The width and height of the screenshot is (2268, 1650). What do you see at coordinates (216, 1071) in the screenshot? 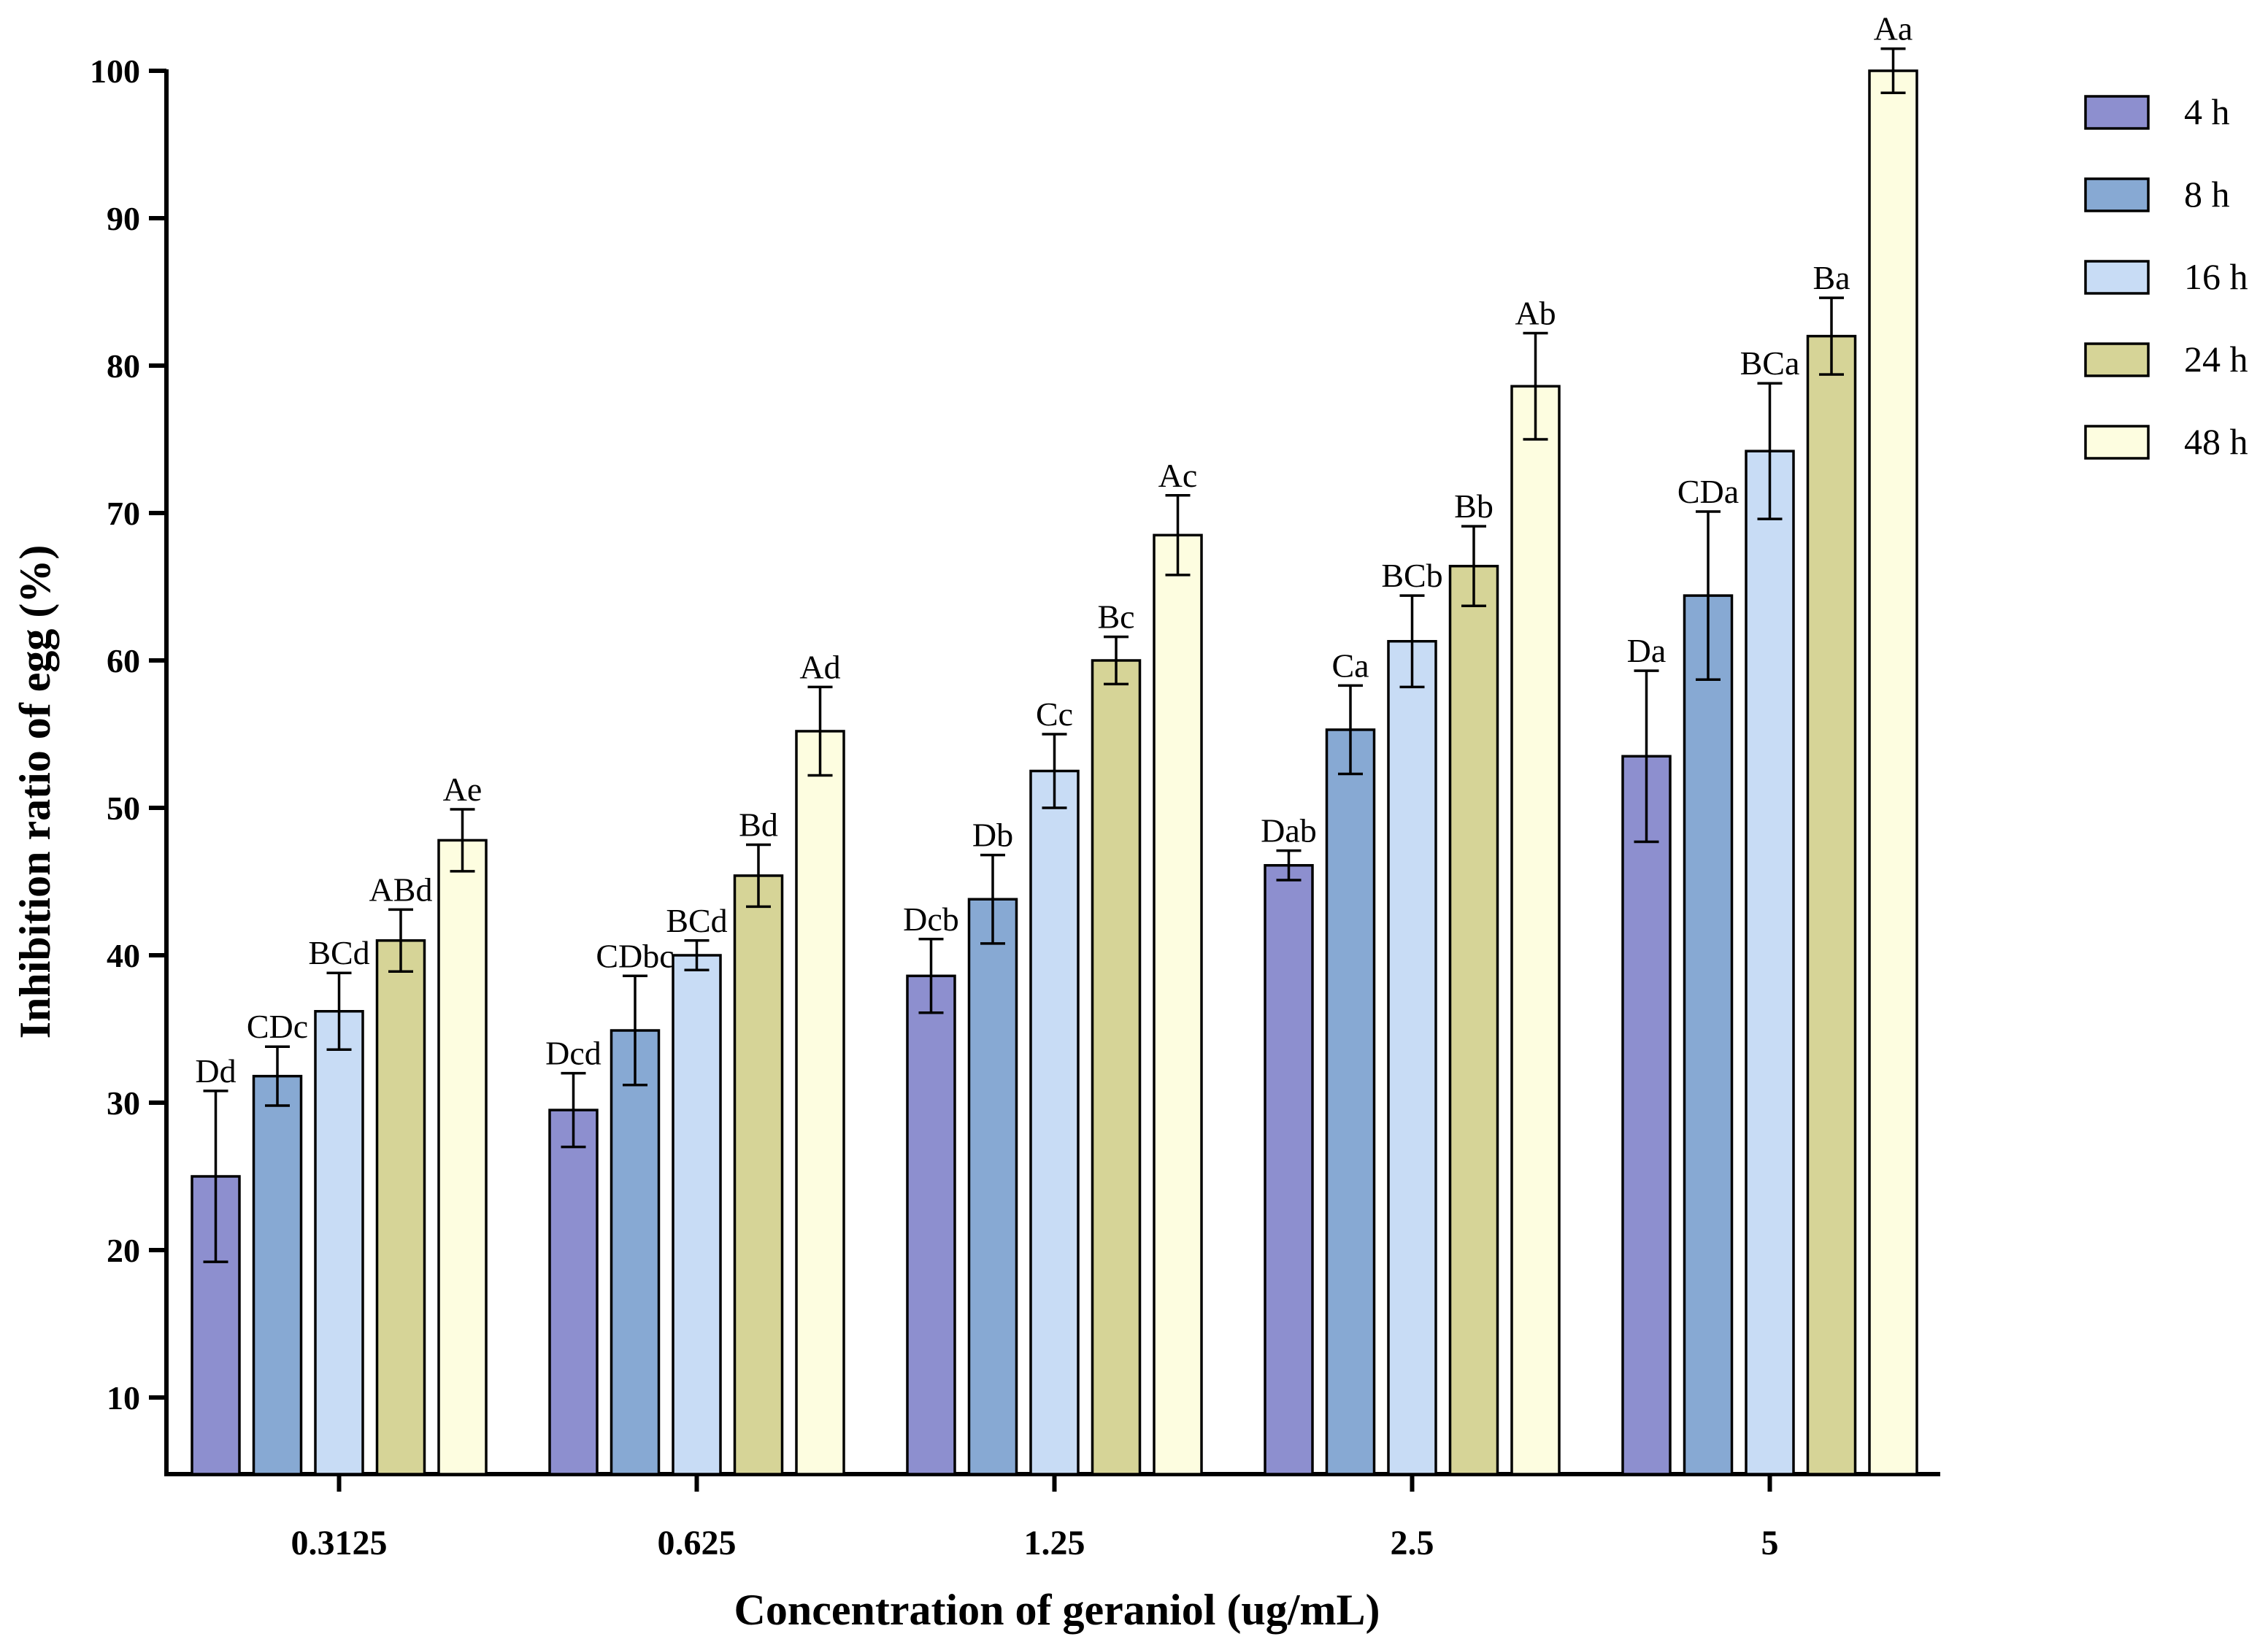
I see `significance-label: Dd` at bounding box center [216, 1071].